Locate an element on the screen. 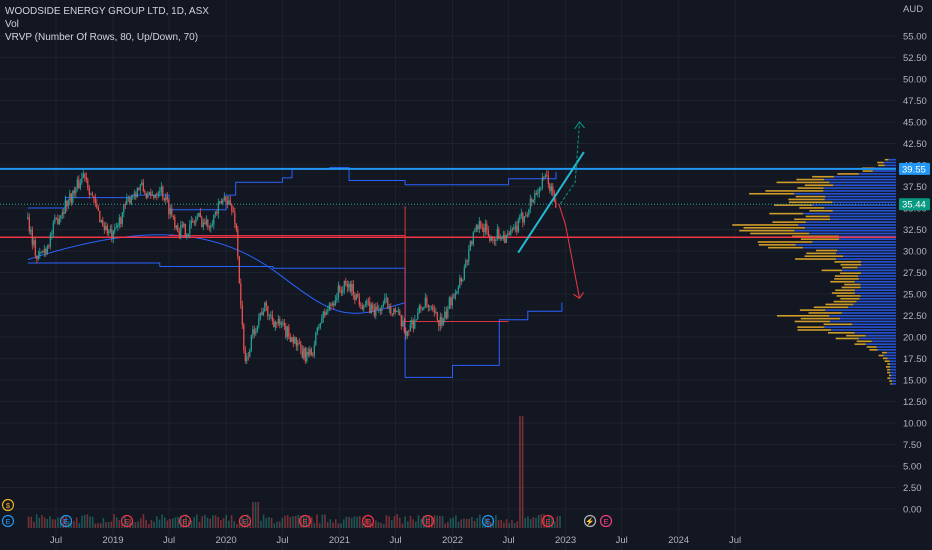  upper-envelope is located at coordinates (292, 189).